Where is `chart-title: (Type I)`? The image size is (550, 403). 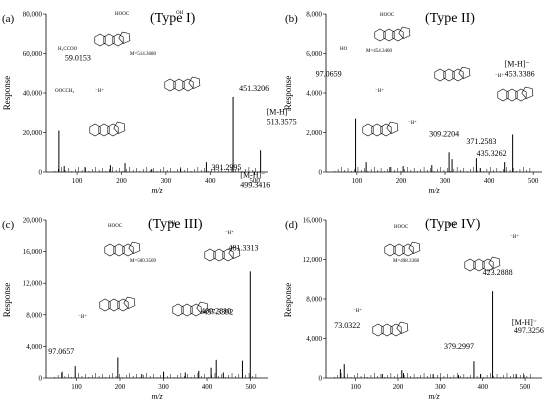 chart-title: (Type I) is located at coordinates (173, 18).